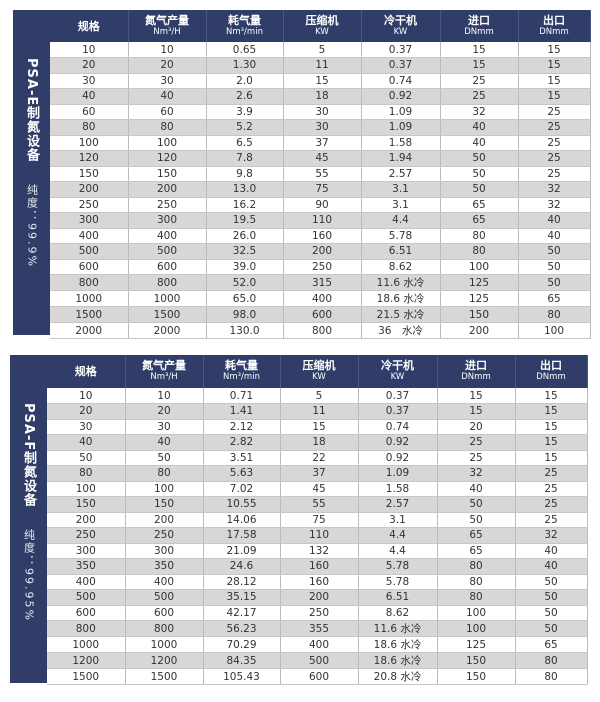  I want to click on table-row: 120 120 7.8 45 1.94 50 25, so click(320, 158).